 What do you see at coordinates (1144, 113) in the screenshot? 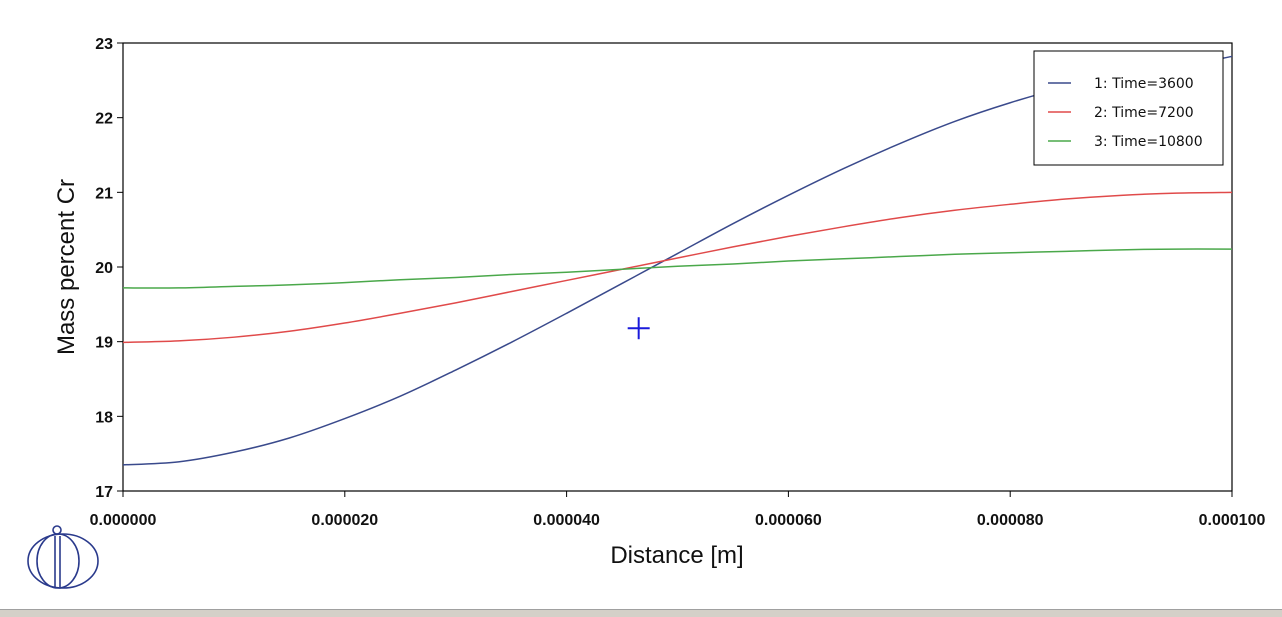
I see `legend-label-2: 2: Time=7200` at bounding box center [1144, 113].